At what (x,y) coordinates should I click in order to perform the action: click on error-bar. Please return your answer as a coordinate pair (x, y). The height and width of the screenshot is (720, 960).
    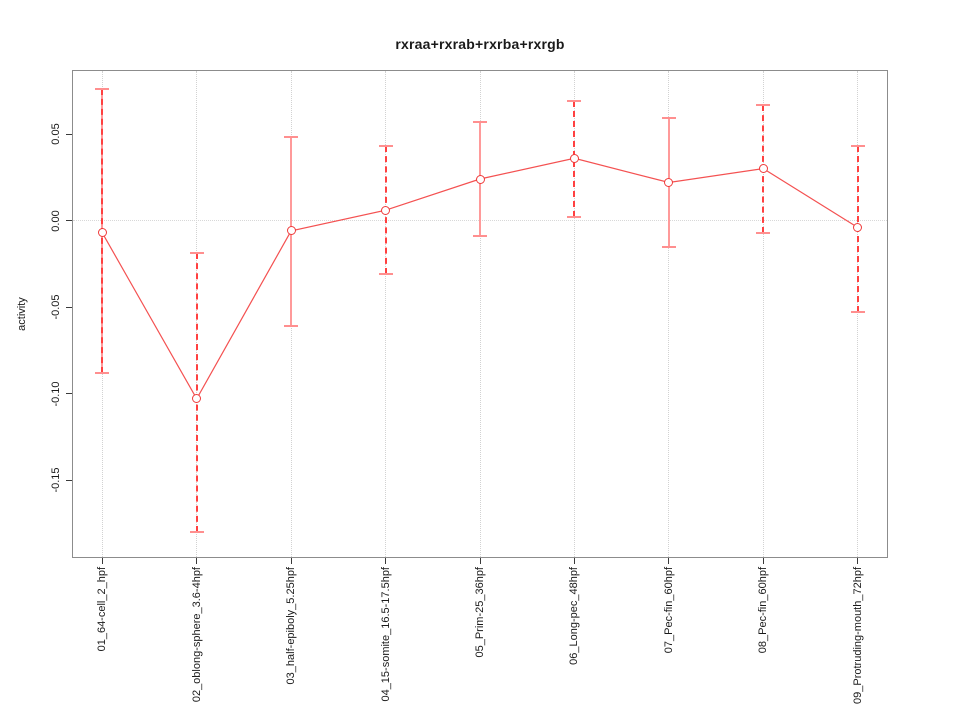
    Looking at the image, I should click on (196, 393).